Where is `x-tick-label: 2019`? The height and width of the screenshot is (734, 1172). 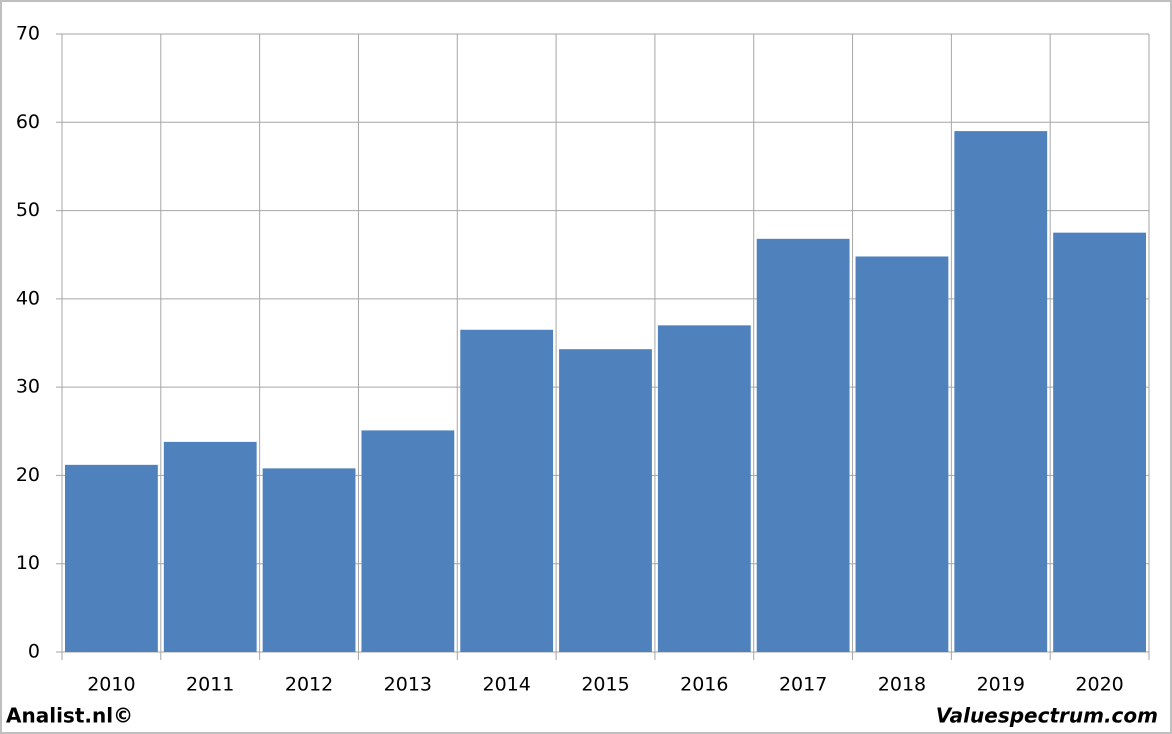
x-tick-label: 2019 is located at coordinates (1001, 685).